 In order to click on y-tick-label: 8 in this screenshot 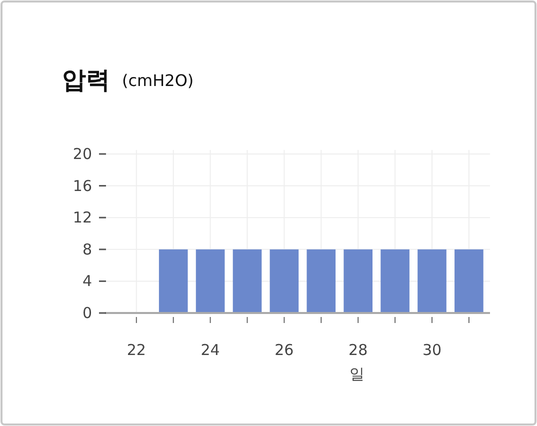, I will do `click(87, 249)`.